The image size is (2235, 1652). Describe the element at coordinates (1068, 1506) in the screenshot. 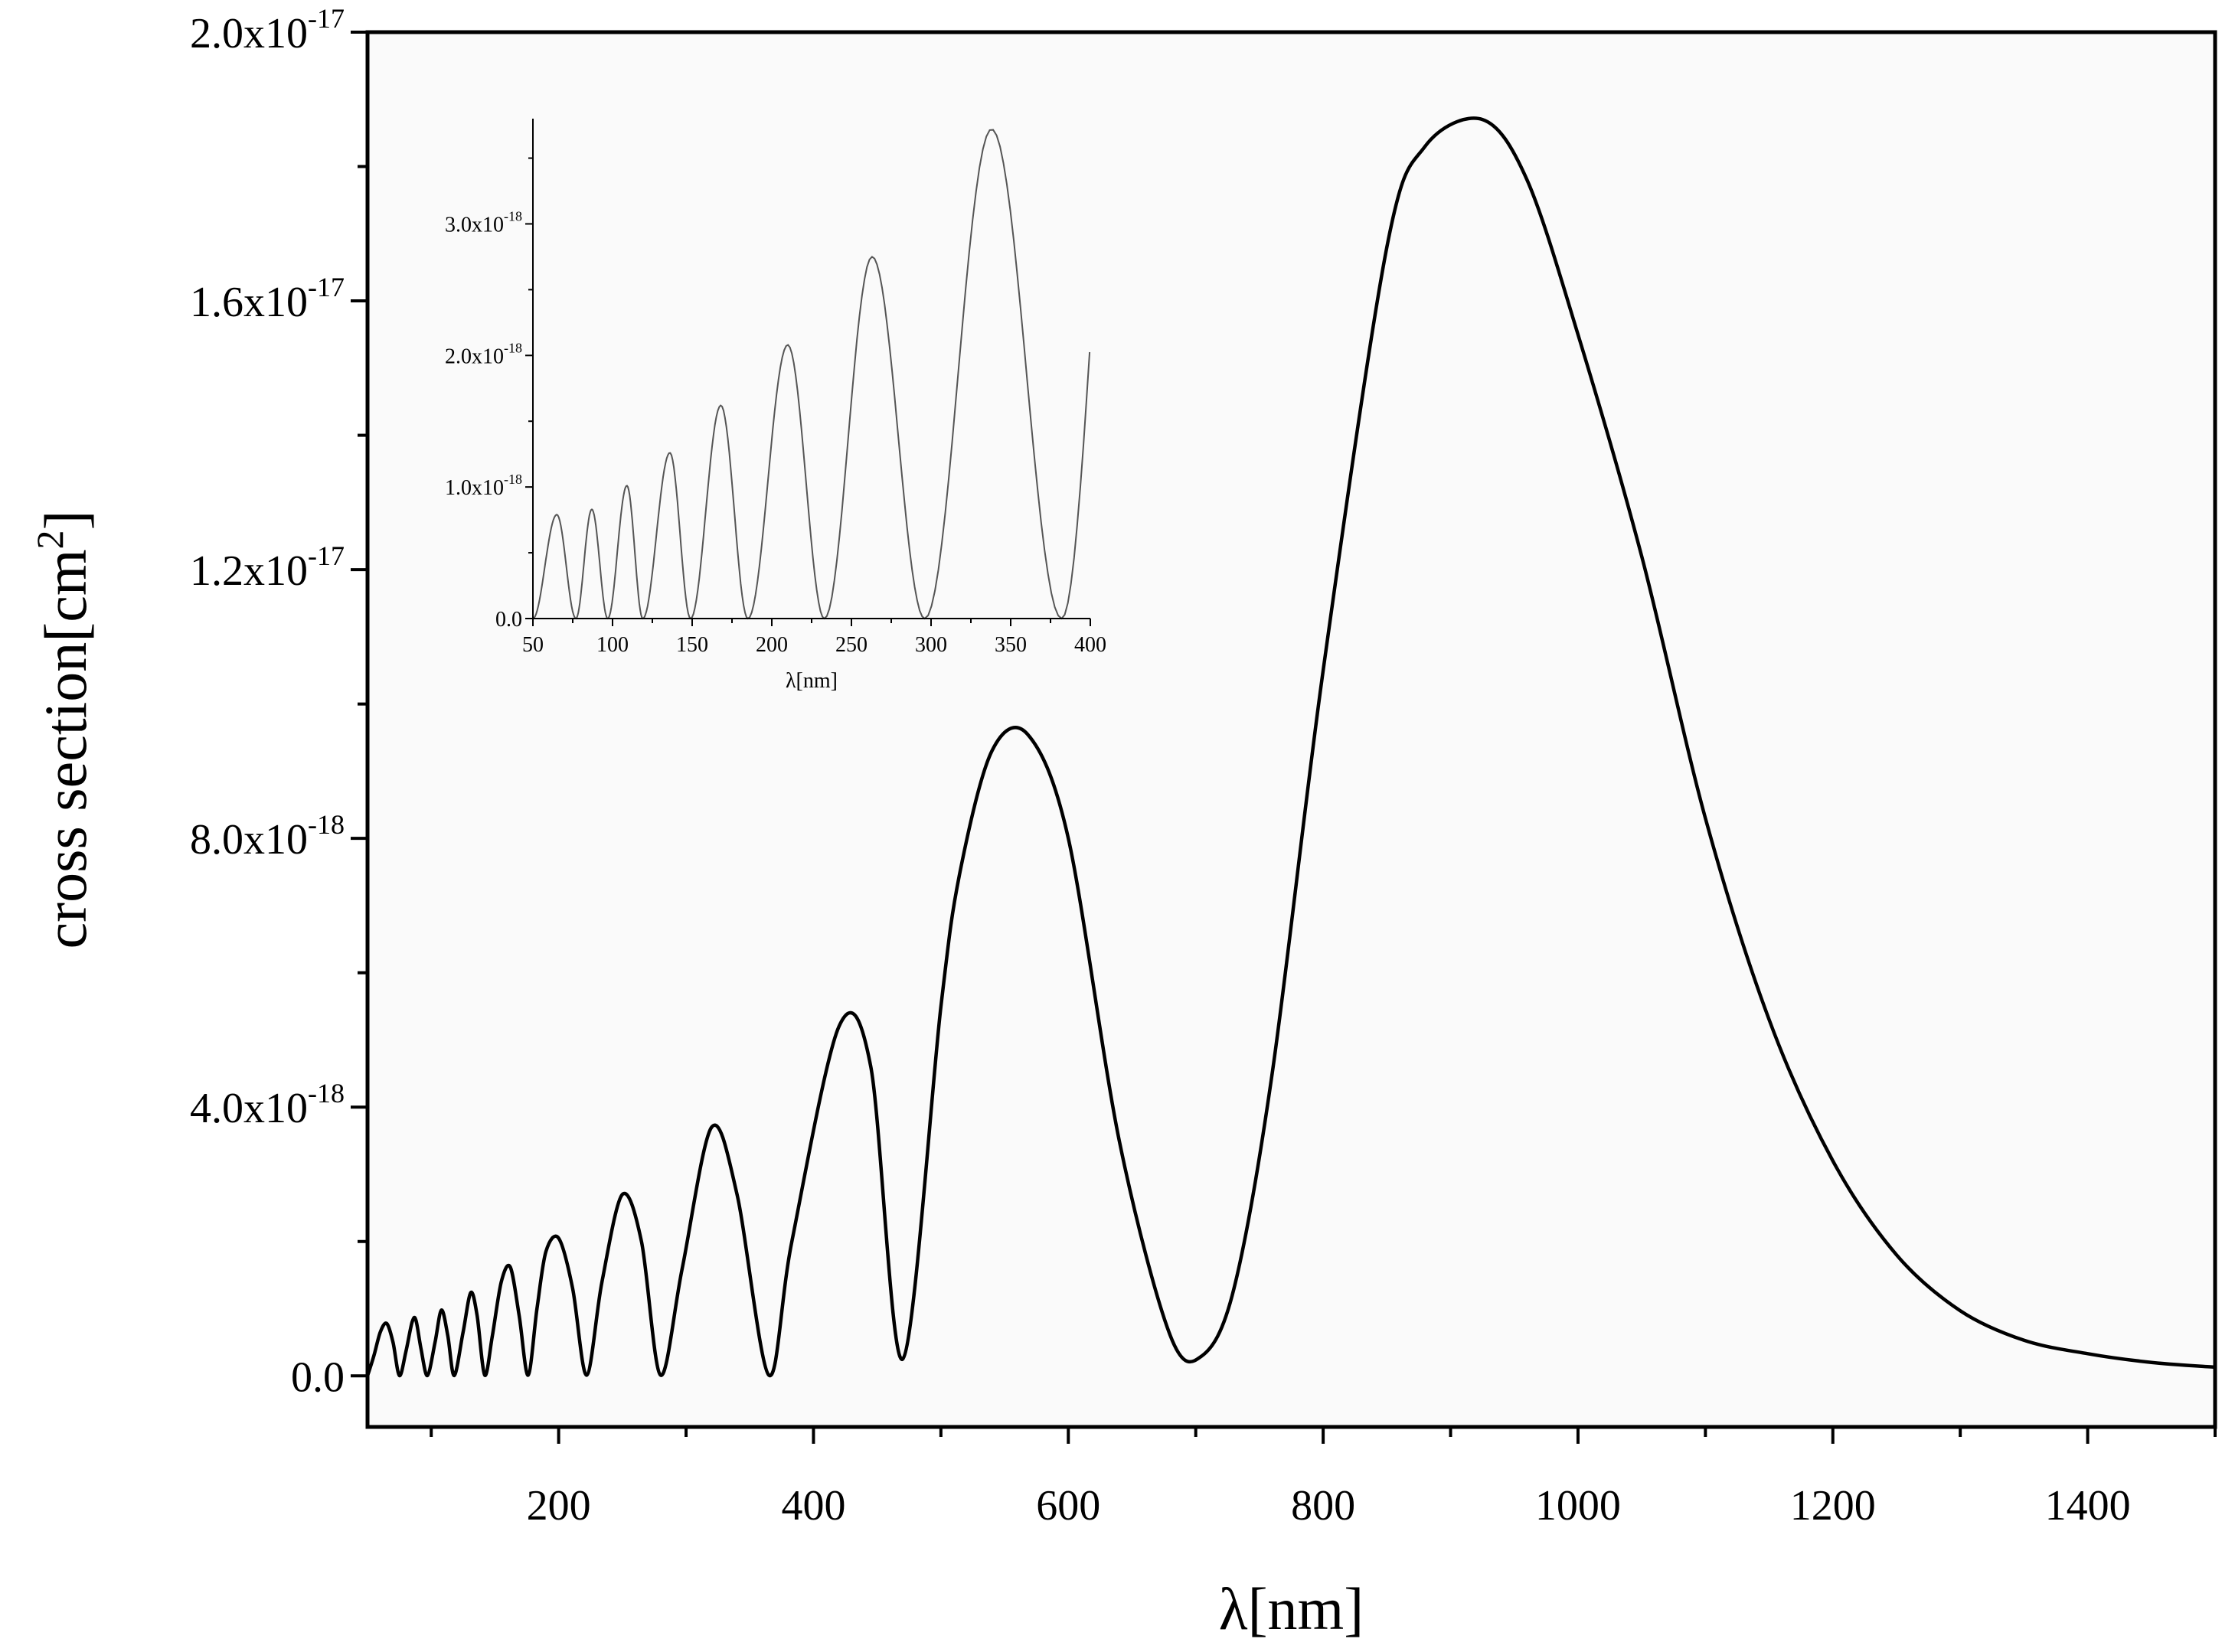

I see `main-x-tick-label: 600` at that location.